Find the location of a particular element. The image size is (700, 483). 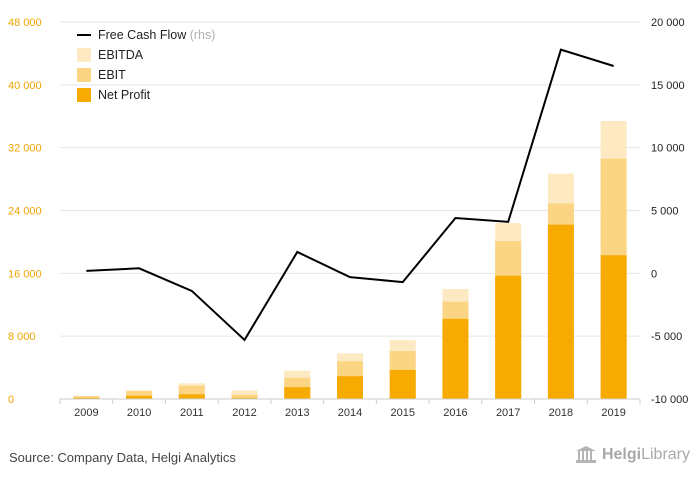

x-tick-label: 2010 is located at coordinates (139, 413).